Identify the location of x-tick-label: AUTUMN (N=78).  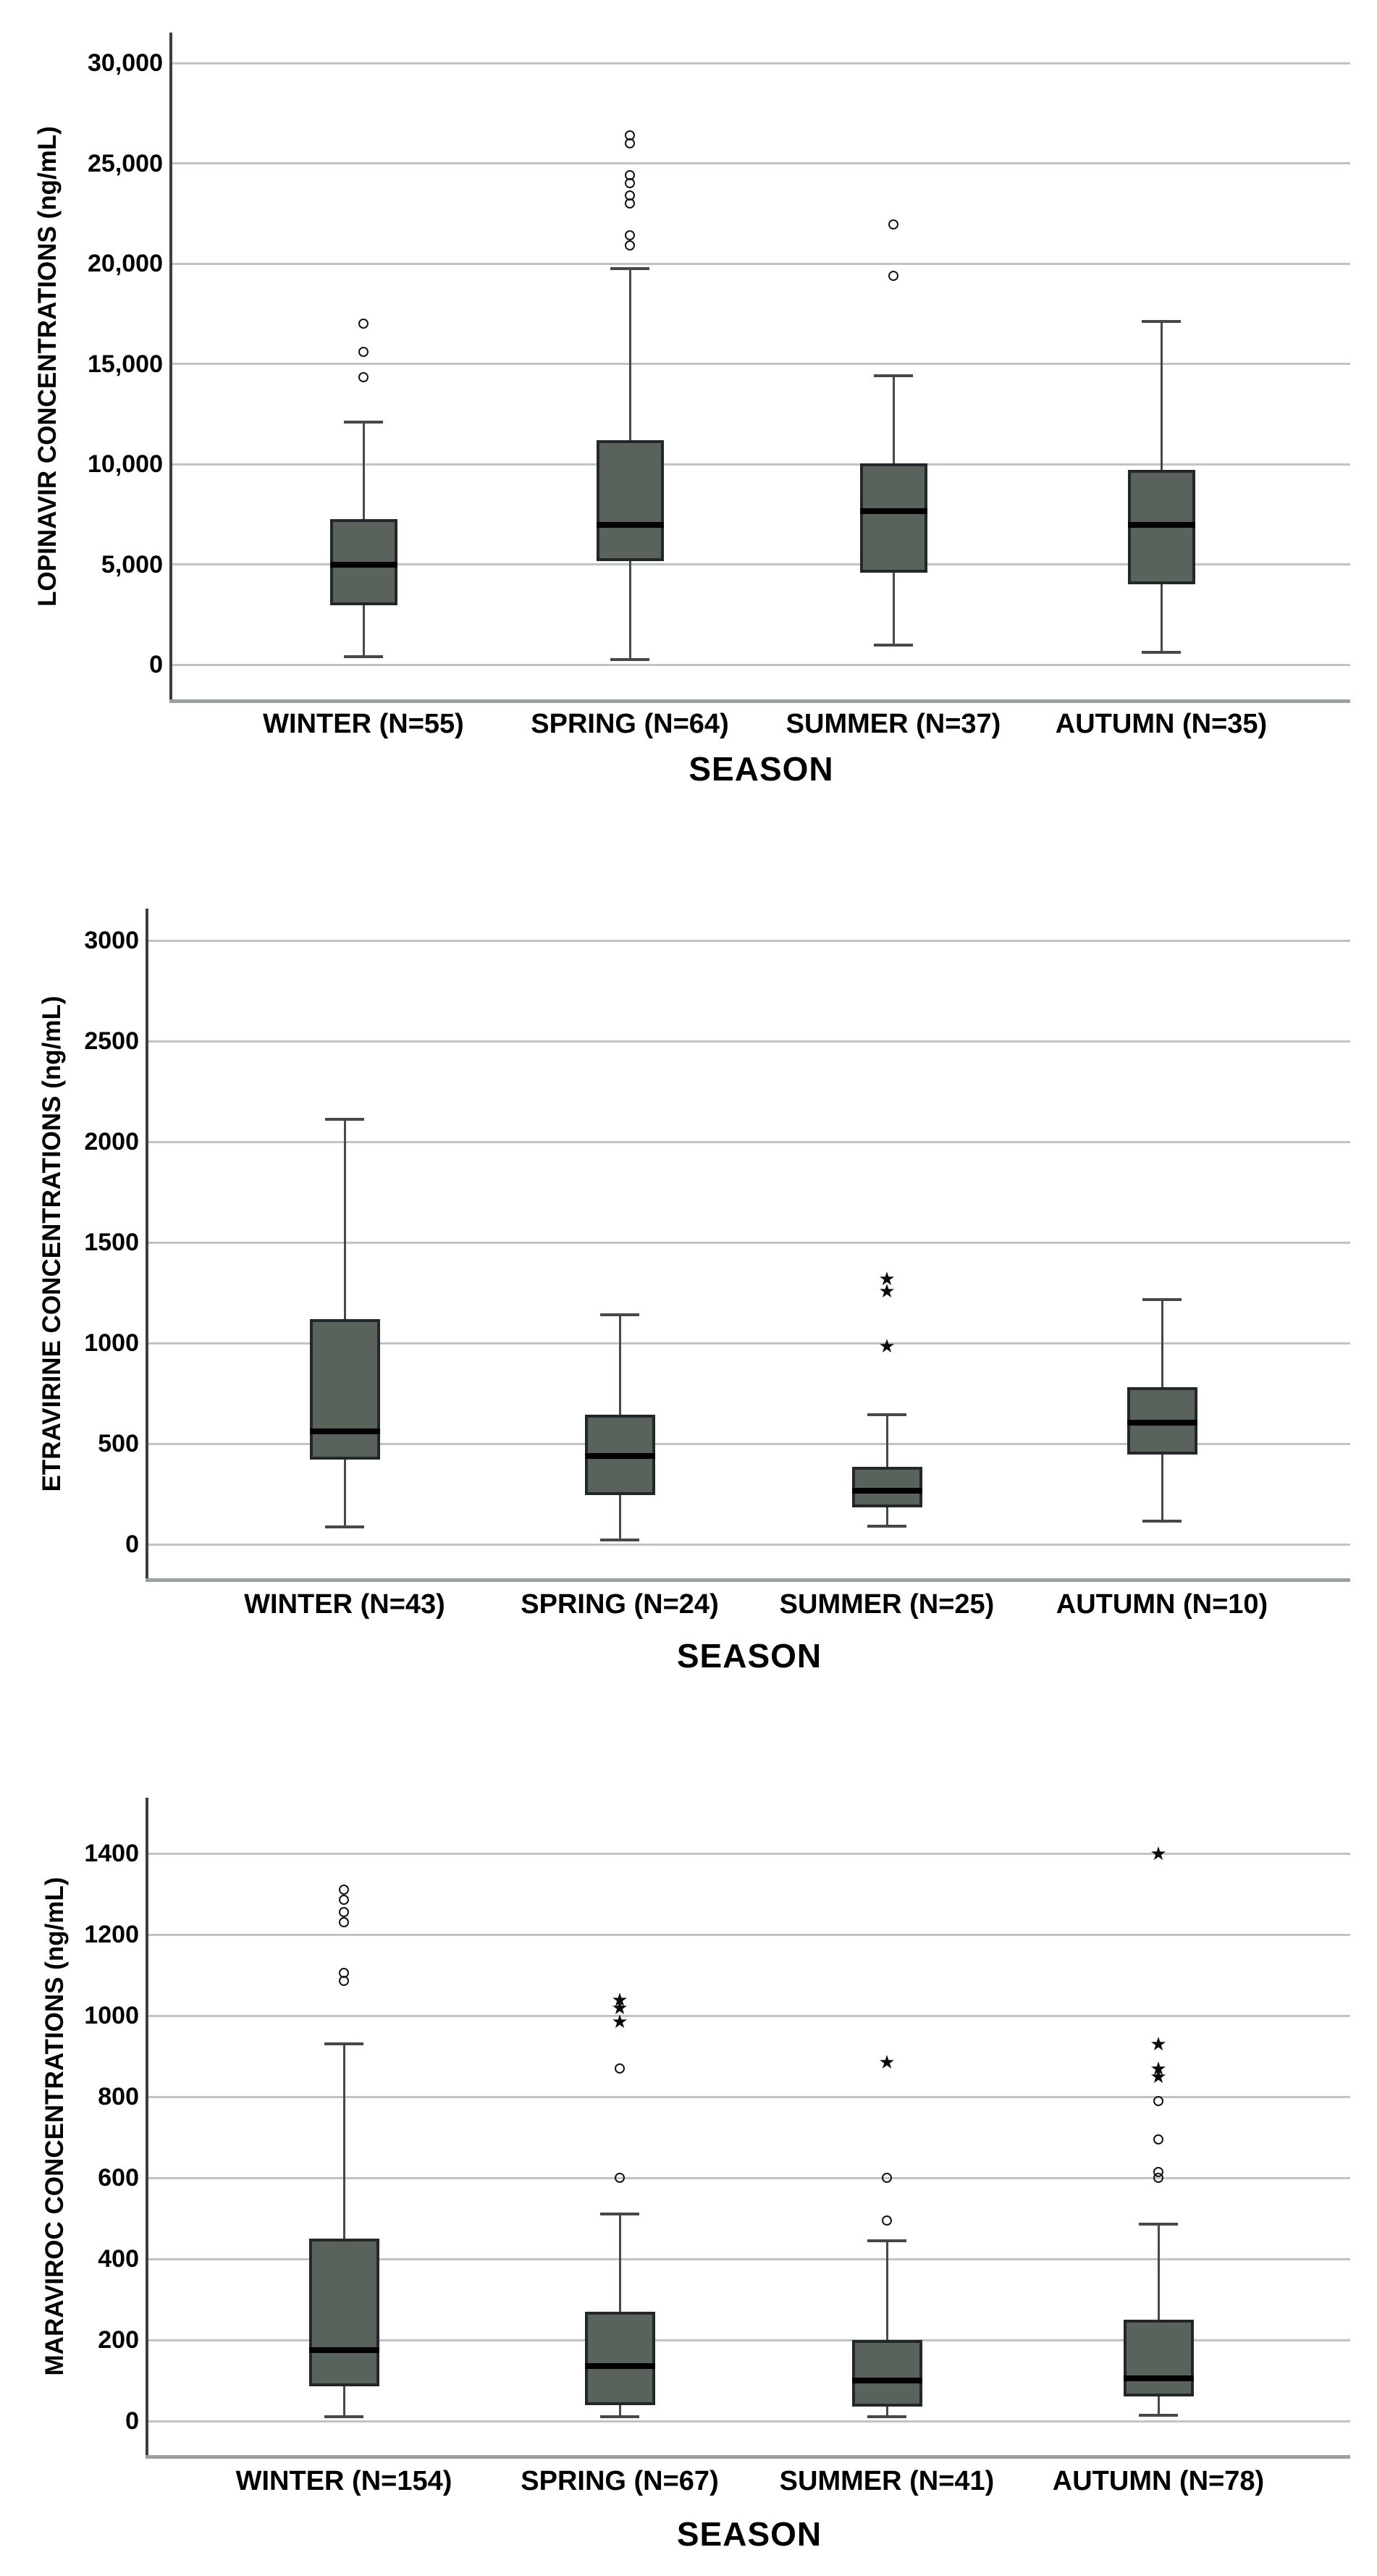
(1158, 2481).